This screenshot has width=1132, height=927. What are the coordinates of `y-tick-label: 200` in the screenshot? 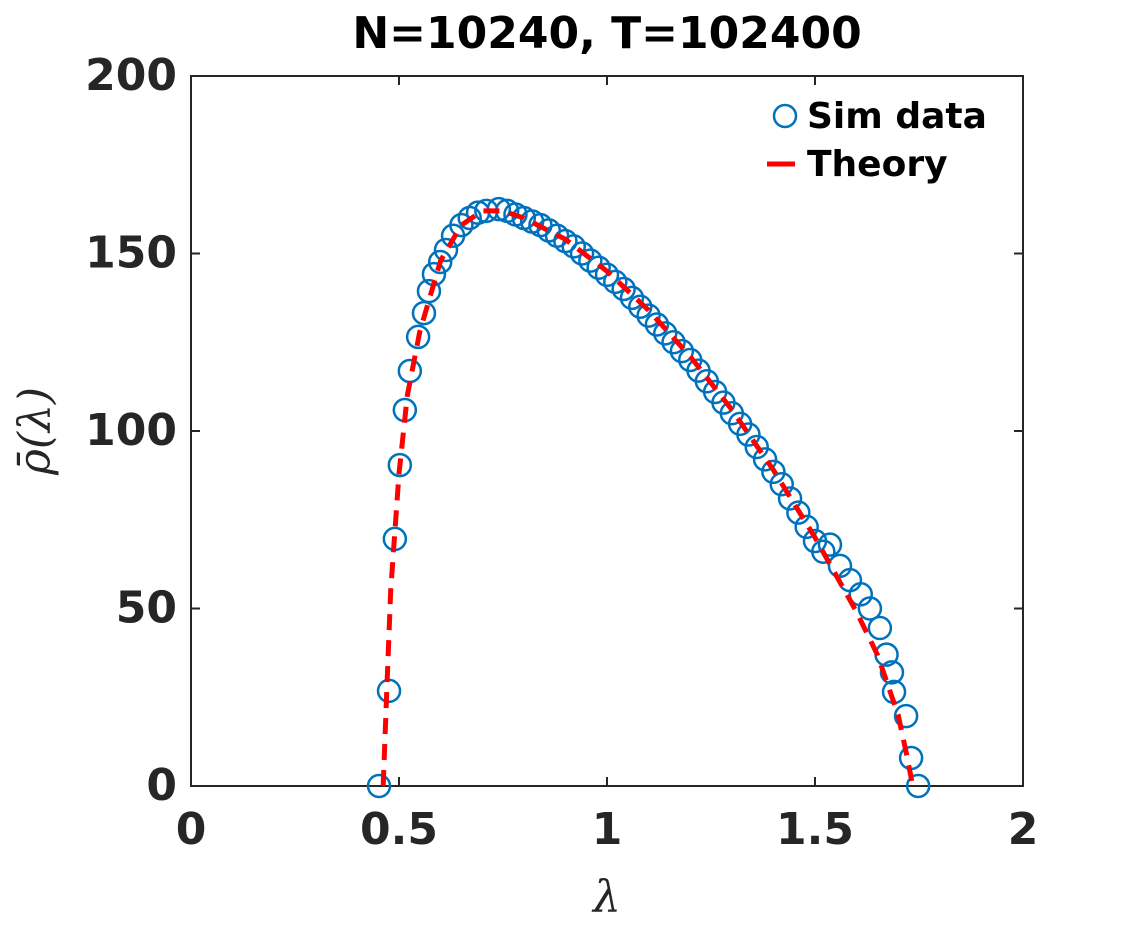 It's located at (131, 75).